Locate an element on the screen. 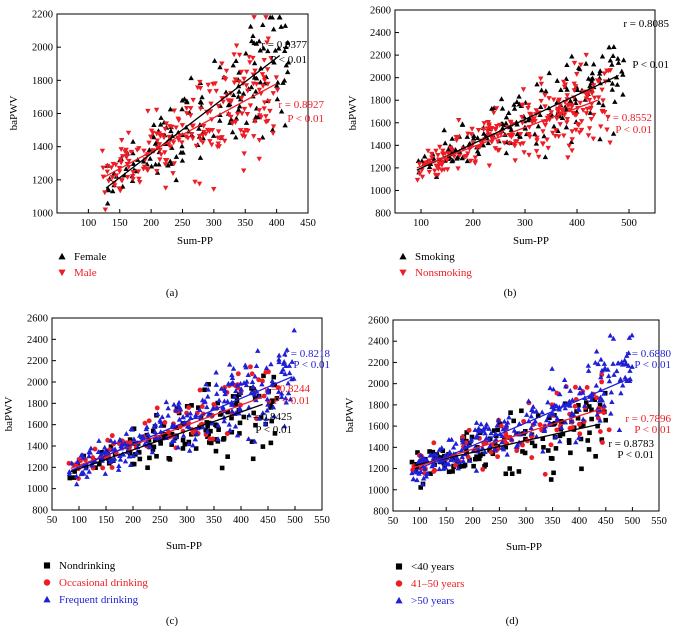  scatter-points is located at coordinates (522, 411).